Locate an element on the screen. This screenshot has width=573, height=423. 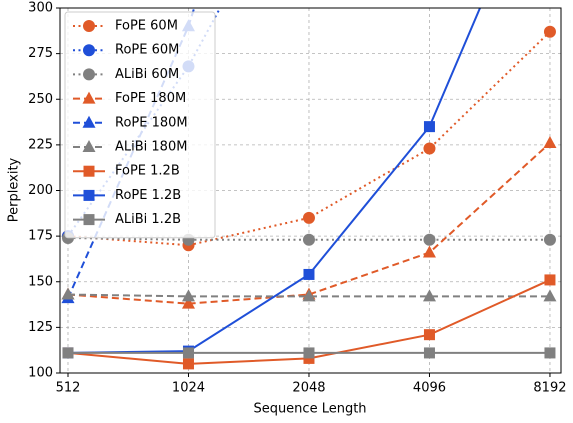
x-tick-label: 2048 is located at coordinates (308, 388).